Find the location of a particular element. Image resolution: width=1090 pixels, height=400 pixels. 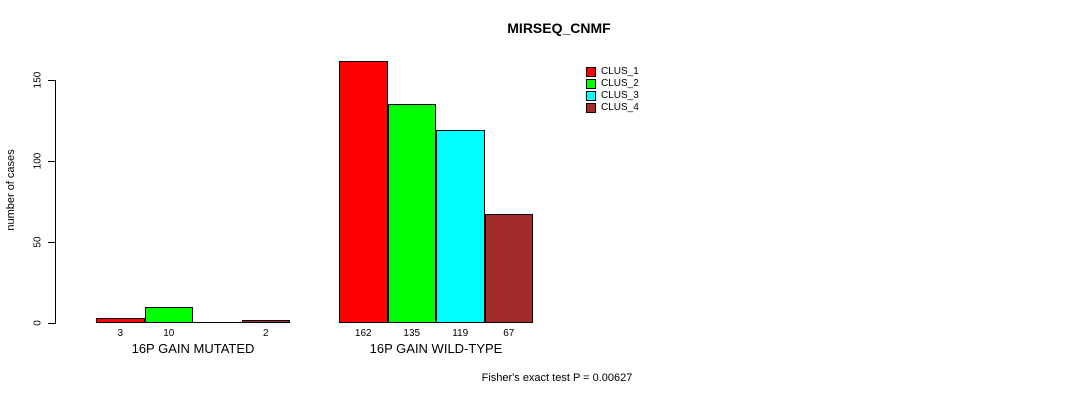

bar-value-label: 162 is located at coordinates (363, 333).